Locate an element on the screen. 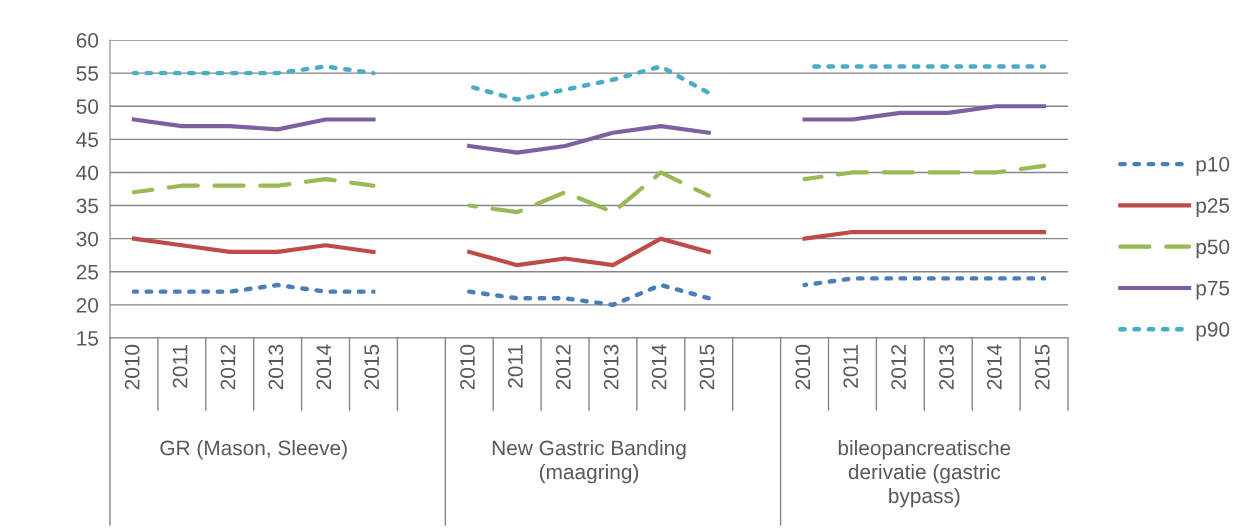  y-tick-label: 45 is located at coordinates (87, 140).